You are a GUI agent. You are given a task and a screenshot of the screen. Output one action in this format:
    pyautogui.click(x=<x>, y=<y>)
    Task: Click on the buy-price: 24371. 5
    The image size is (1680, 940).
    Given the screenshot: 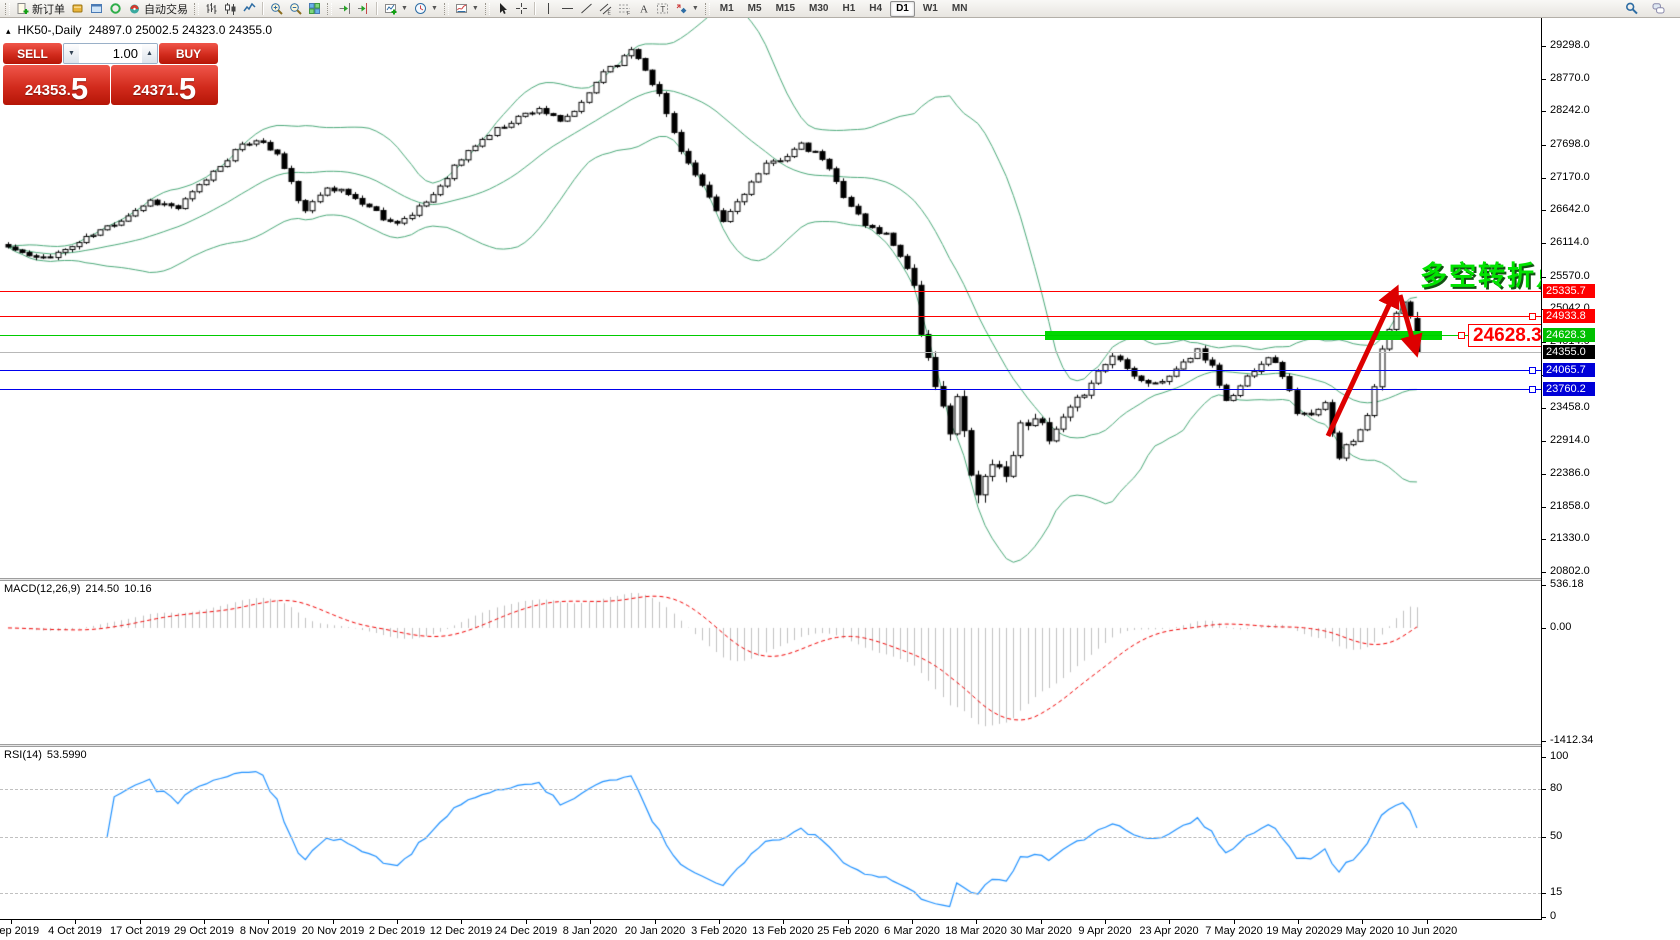 What is the action you would take?
    pyautogui.click(x=164, y=85)
    